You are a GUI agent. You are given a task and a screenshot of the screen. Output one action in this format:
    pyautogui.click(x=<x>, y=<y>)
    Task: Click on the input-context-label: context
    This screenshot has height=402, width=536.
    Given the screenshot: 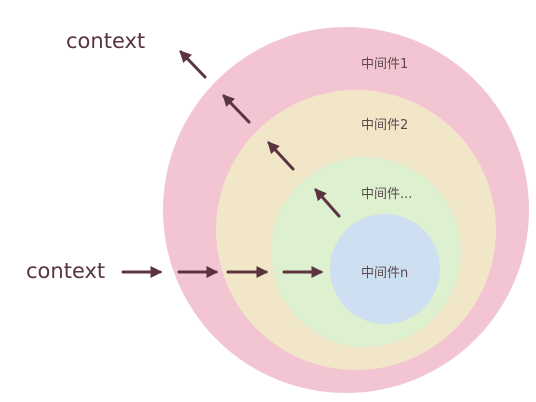 What is the action you would take?
    pyautogui.click(x=65, y=271)
    